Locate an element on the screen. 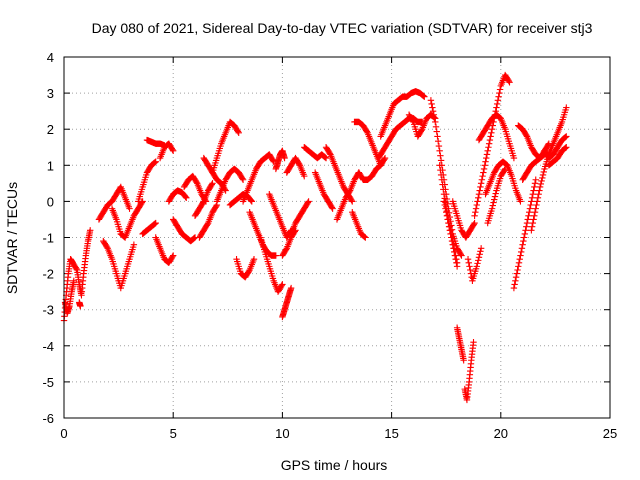  y-tick-label: -1 is located at coordinates (48, 238).